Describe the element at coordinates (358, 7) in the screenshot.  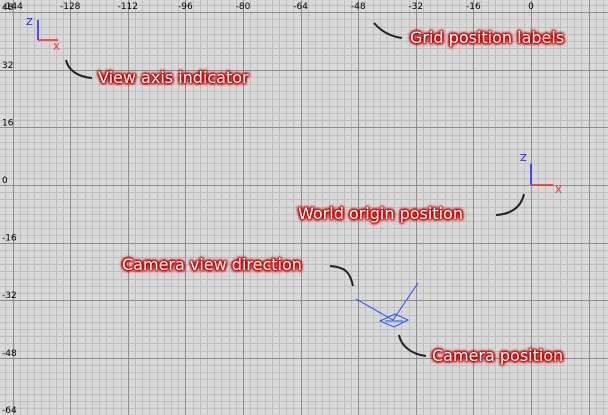
I see `x-tick-label: -48` at that location.